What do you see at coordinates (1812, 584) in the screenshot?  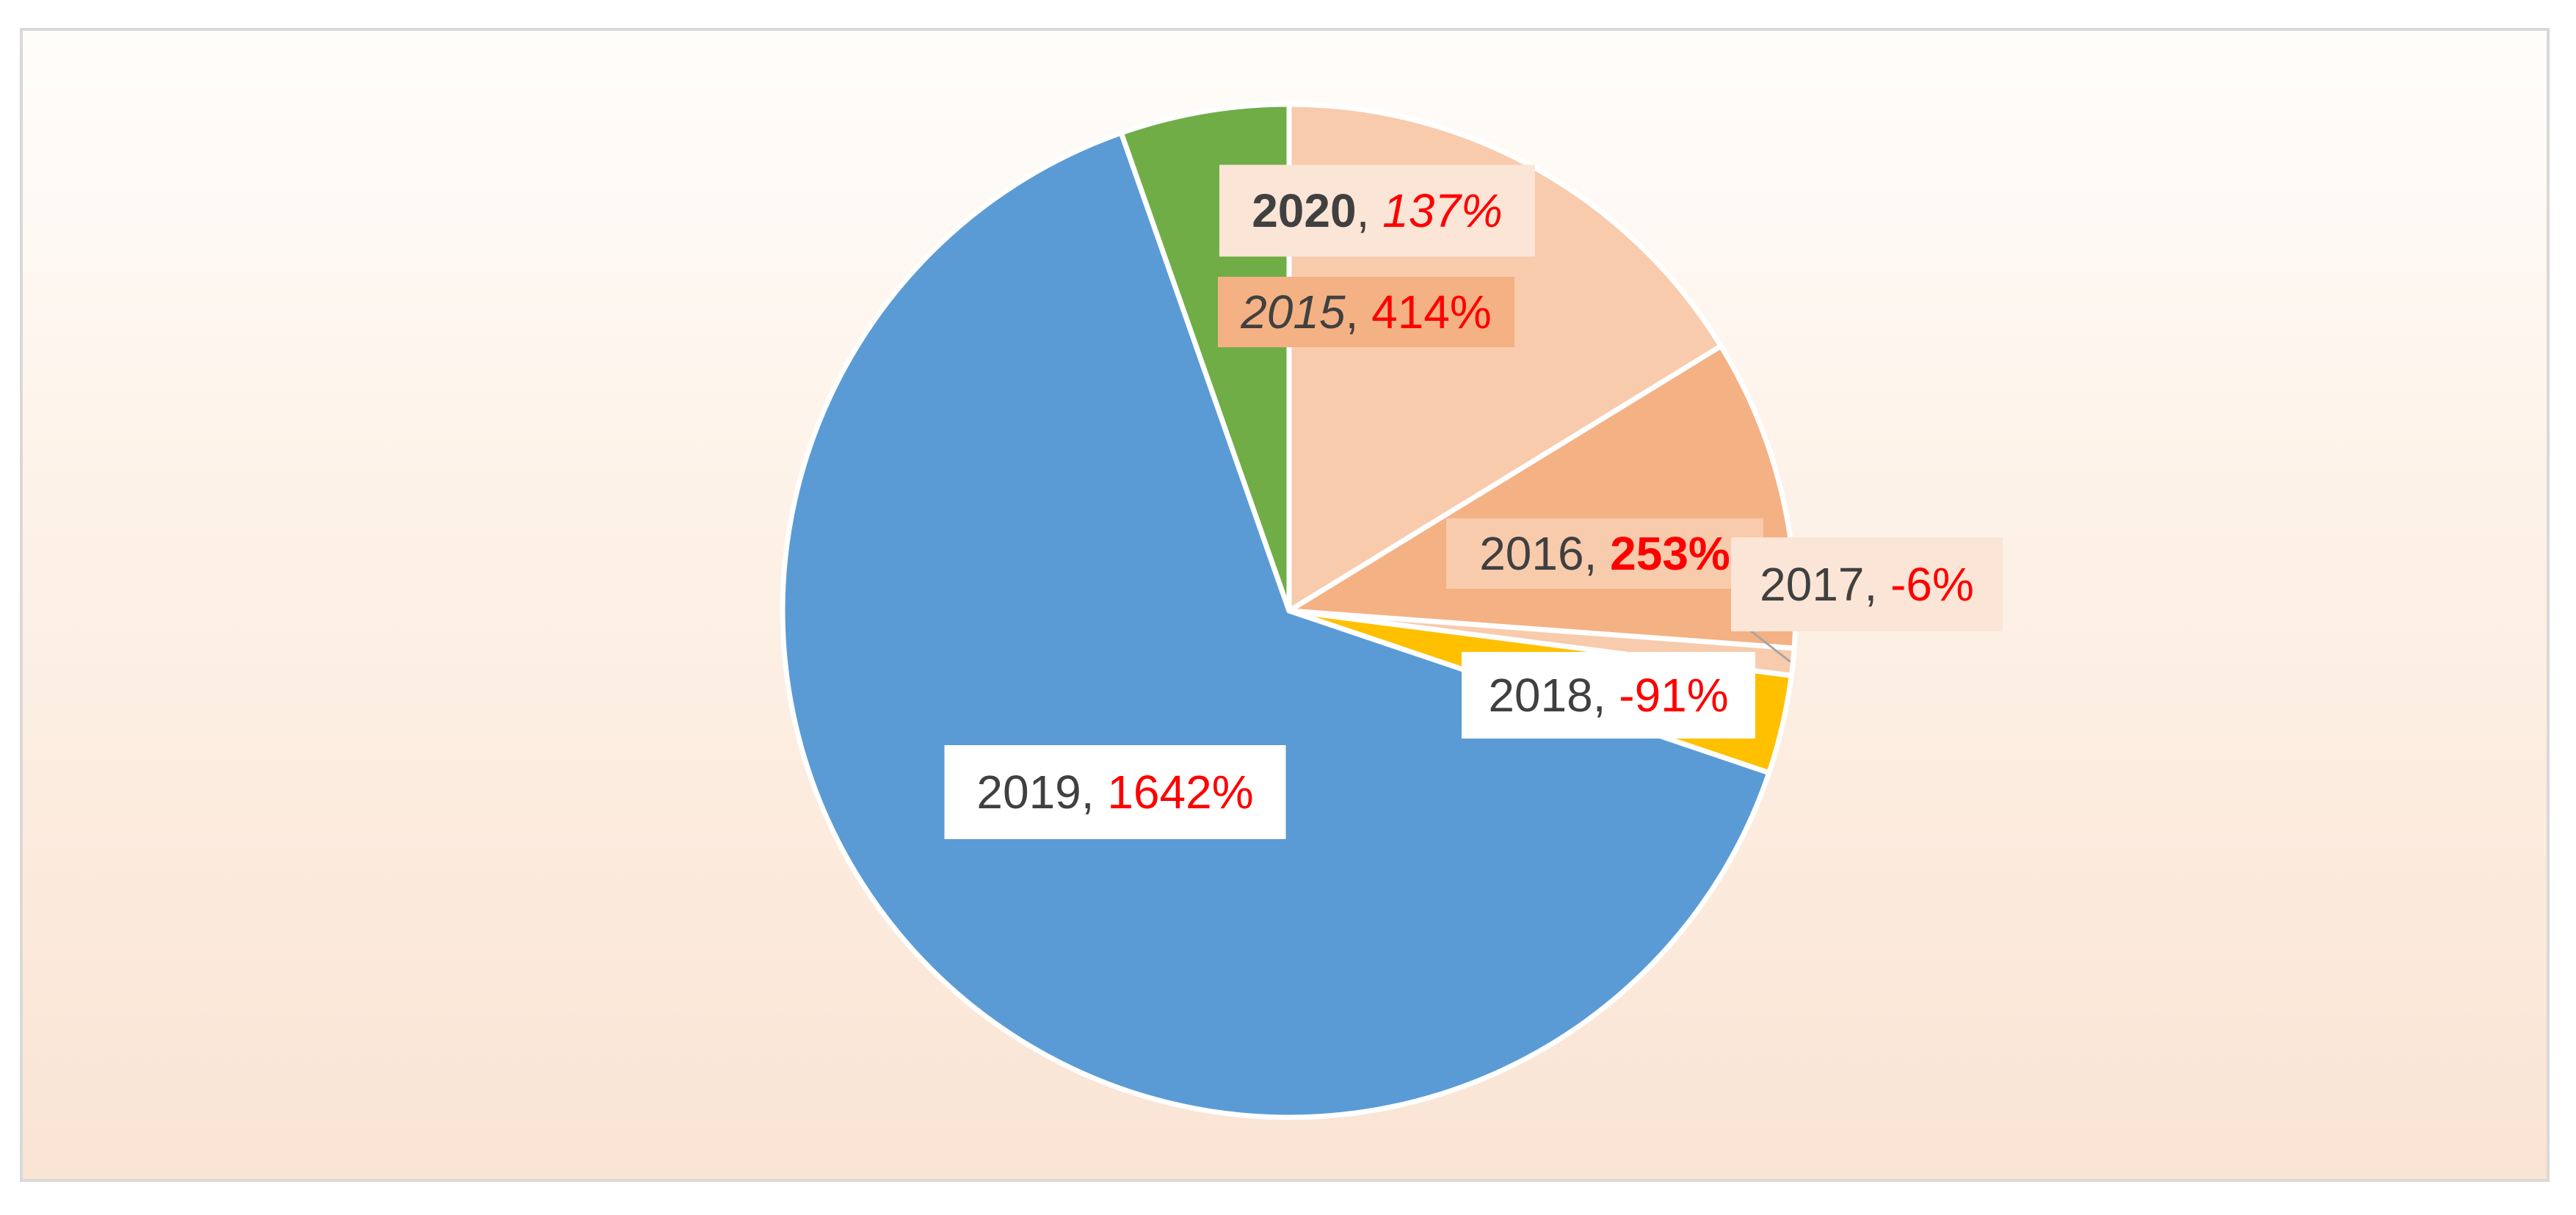 I see `category-label: 2017` at bounding box center [1812, 584].